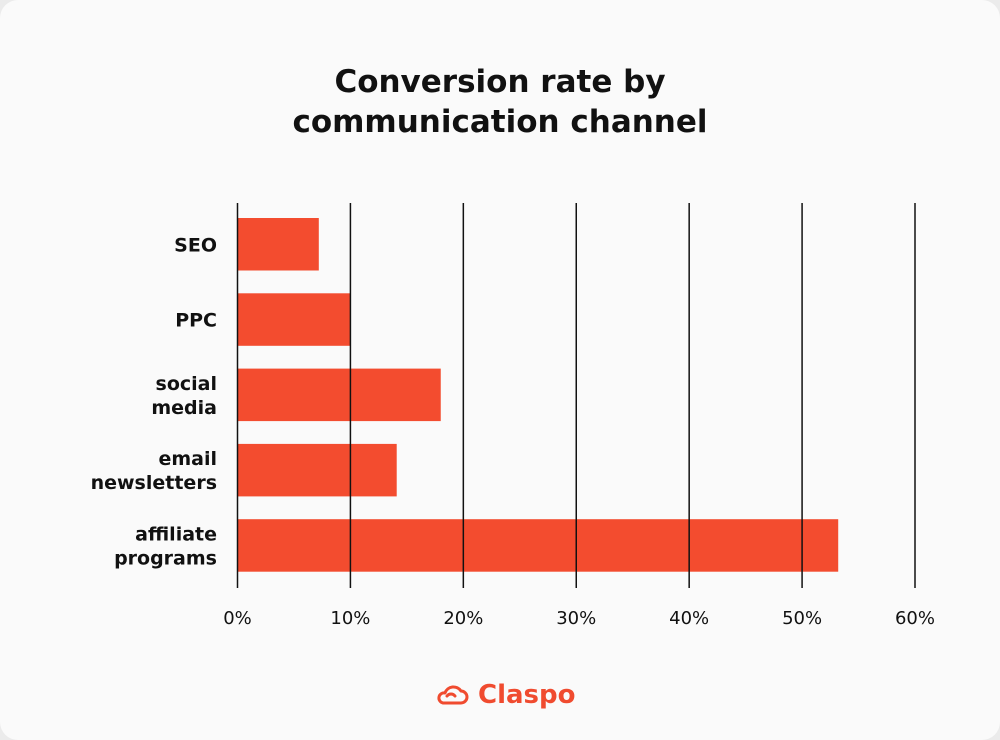 The height and width of the screenshot is (740, 1000). Describe the element at coordinates (195, 245) in the screenshot. I see `category-label: SEO` at that location.